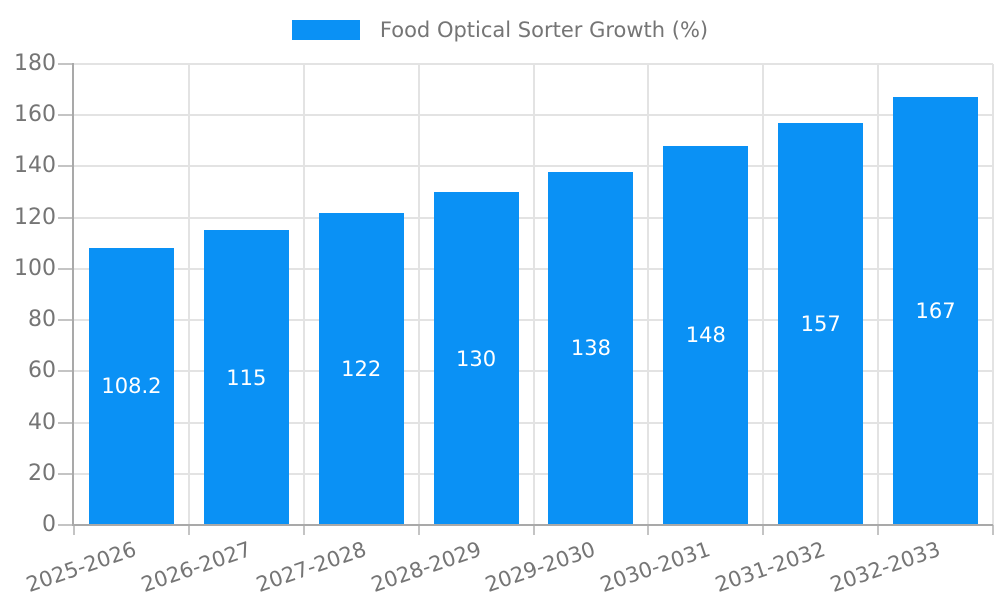 This screenshot has width=1000, height=600. Describe the element at coordinates (35, 63) in the screenshot. I see `y-tick-label-180: 180` at that location.